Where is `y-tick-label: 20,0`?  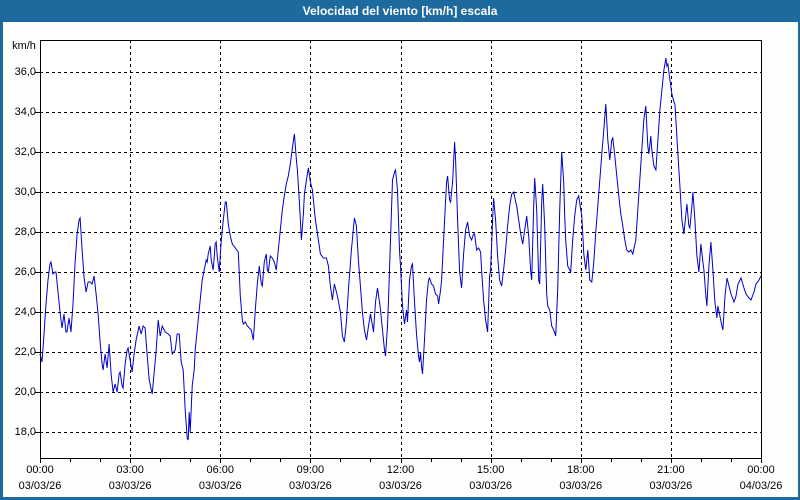 y-tick-label: 20,0 is located at coordinates (25, 392).